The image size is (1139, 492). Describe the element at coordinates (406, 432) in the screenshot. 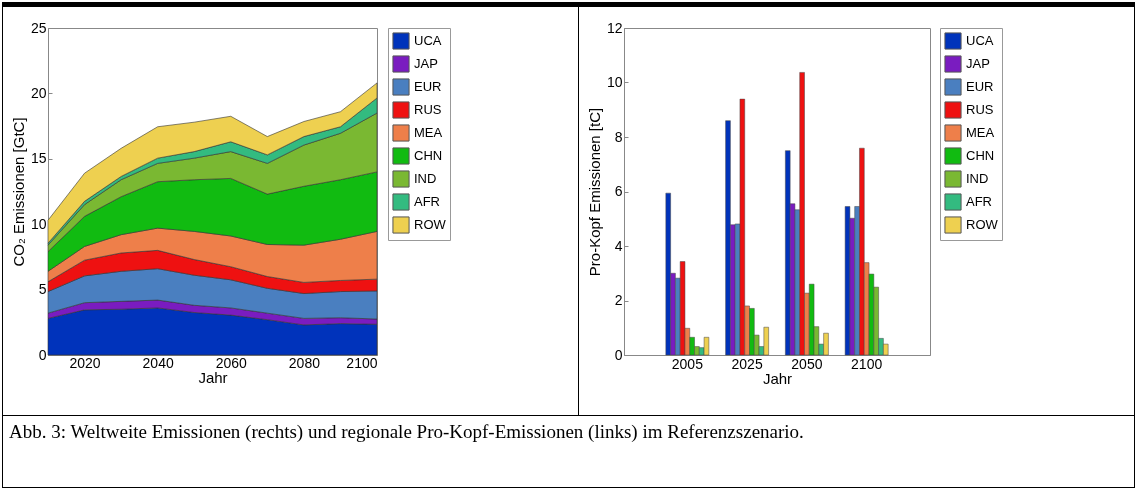

I see `caption: Abb. 3: Weltweite Emissionen (rechts) und regionale Pro-Kopf-Emissionen (links) im Referenzszenario.` at that location.